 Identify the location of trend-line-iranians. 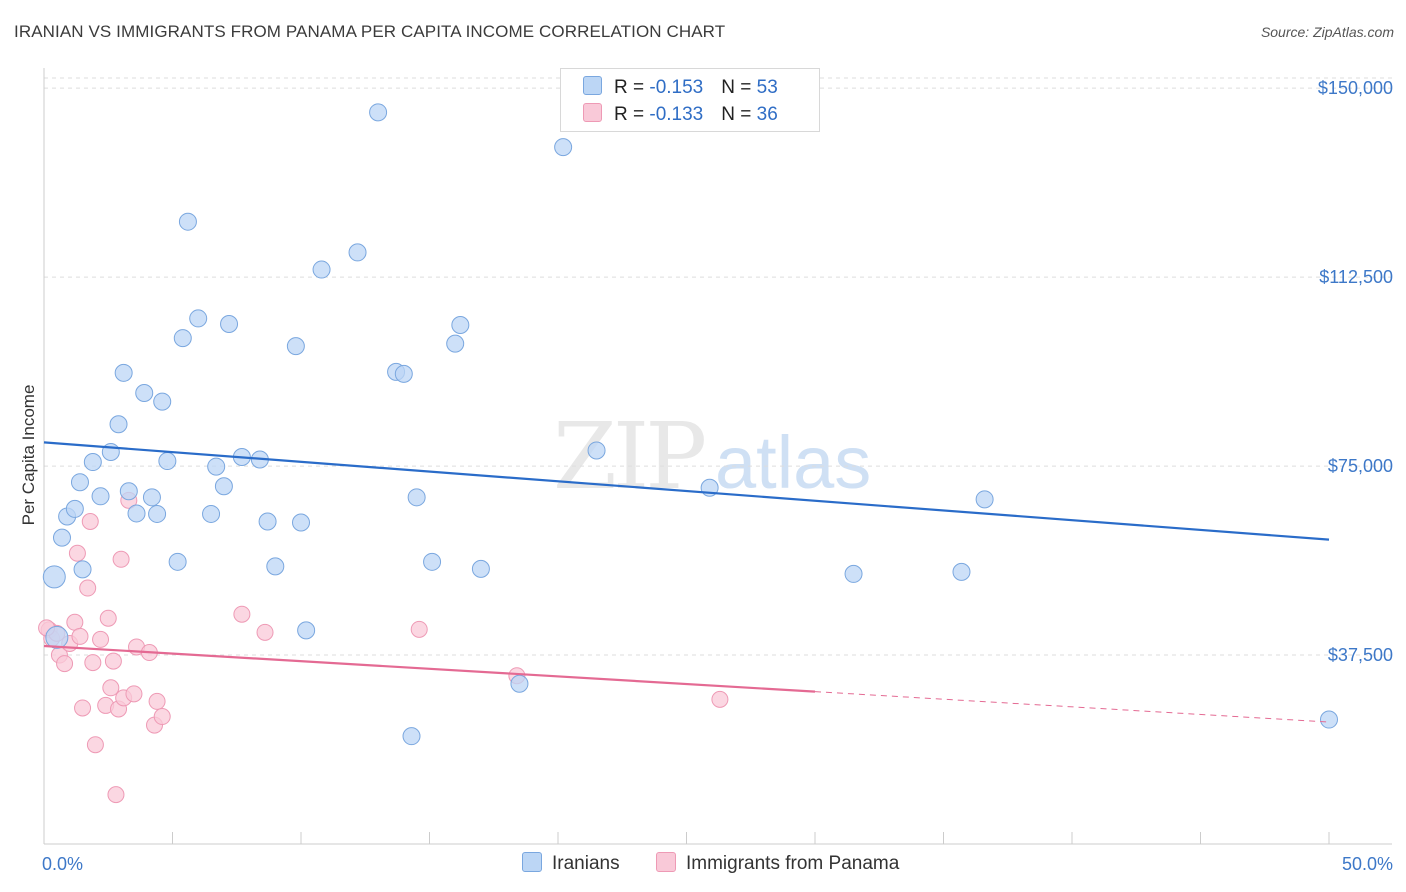
(686, 491).